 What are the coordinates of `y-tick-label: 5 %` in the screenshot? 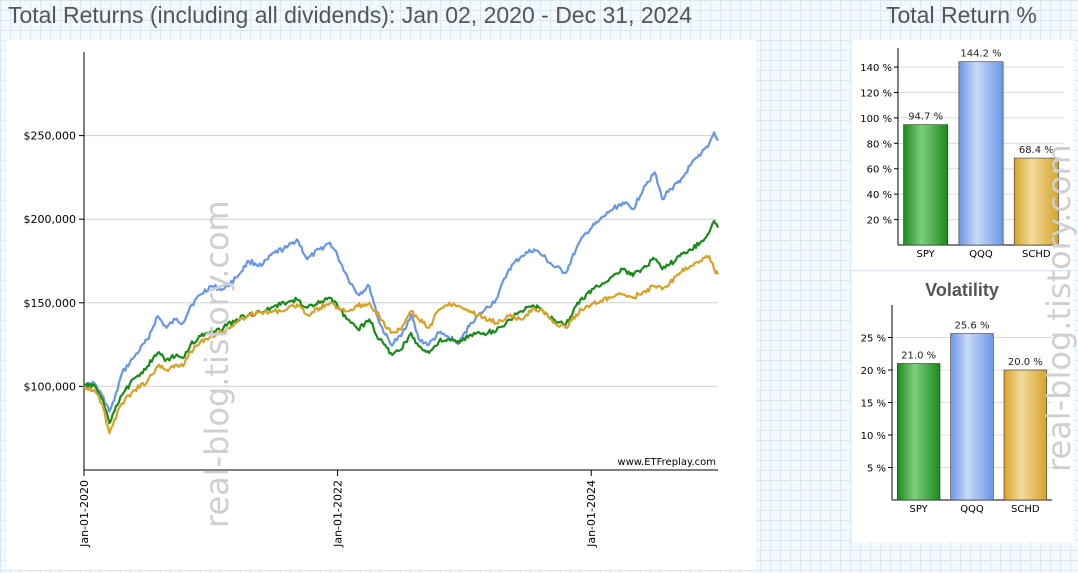 It's located at (876, 469).